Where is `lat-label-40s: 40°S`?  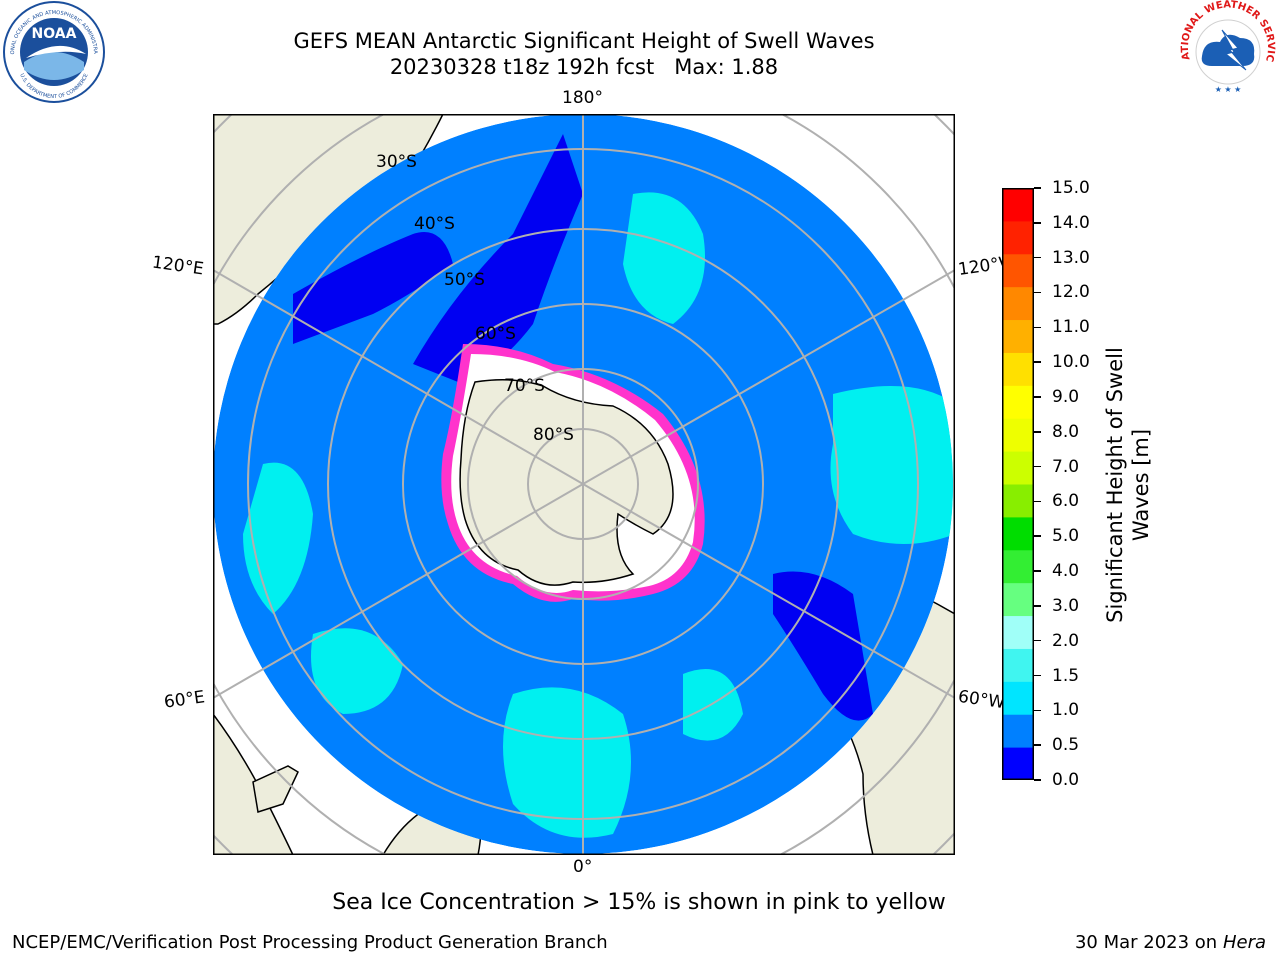 lat-label-40s: 40°S is located at coordinates (434, 224).